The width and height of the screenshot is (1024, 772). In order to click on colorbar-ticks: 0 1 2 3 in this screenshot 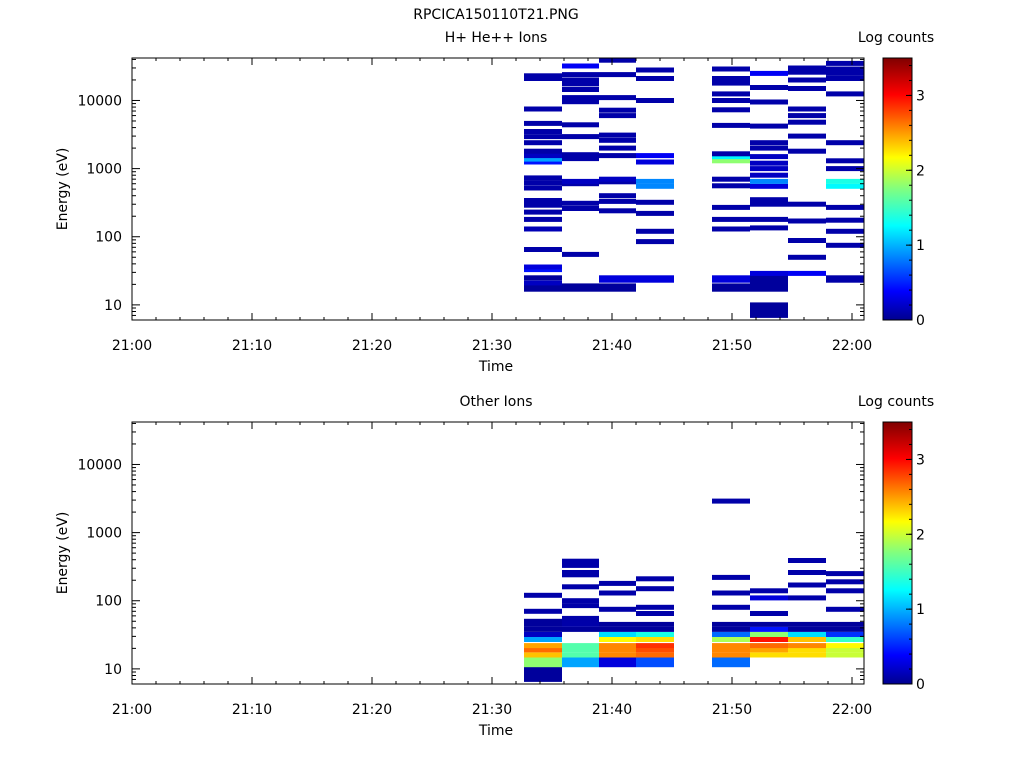, I will do `click(915, 196)`.